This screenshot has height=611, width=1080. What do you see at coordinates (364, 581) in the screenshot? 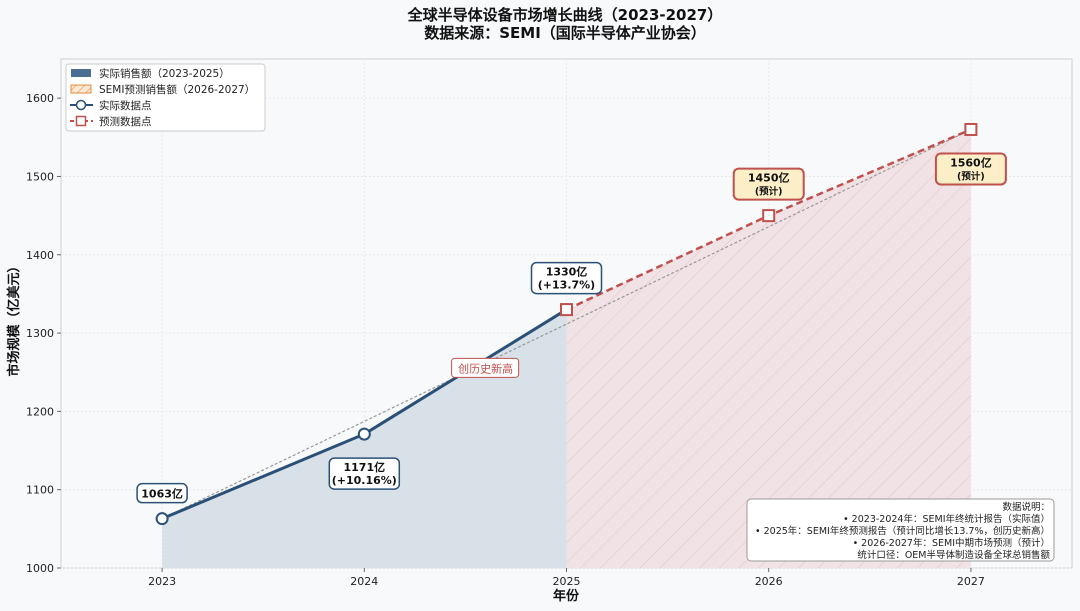
I see `x-tick-label: 2024` at bounding box center [364, 581].